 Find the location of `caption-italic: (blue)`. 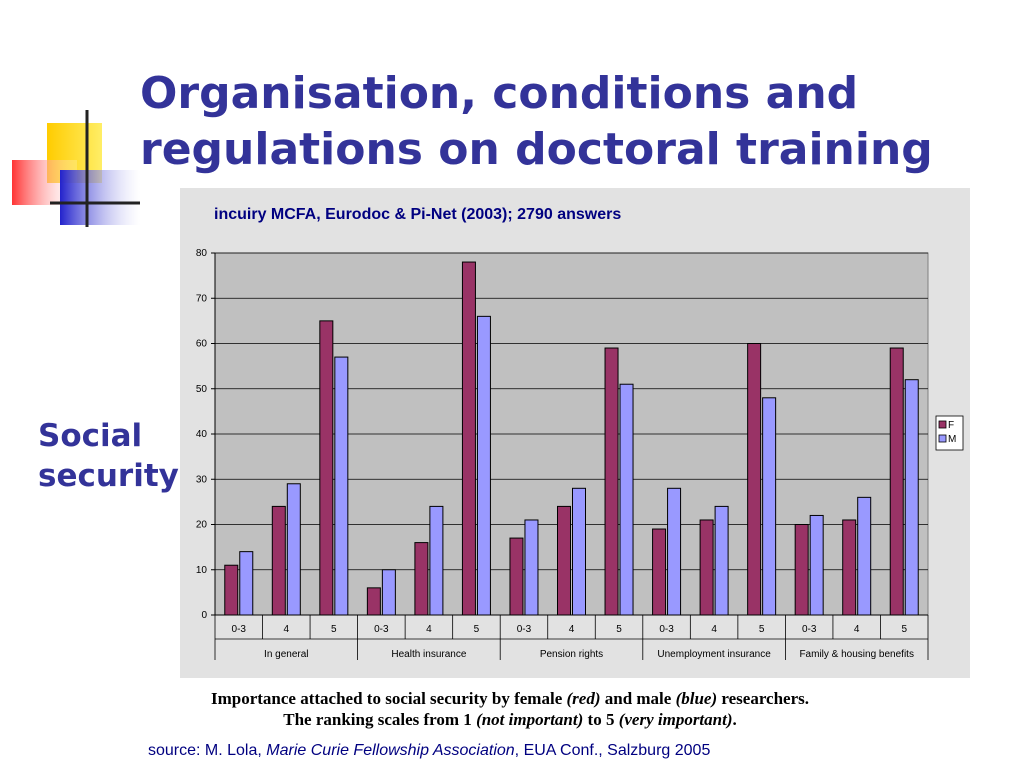

caption-italic: (blue) is located at coordinates (696, 698).